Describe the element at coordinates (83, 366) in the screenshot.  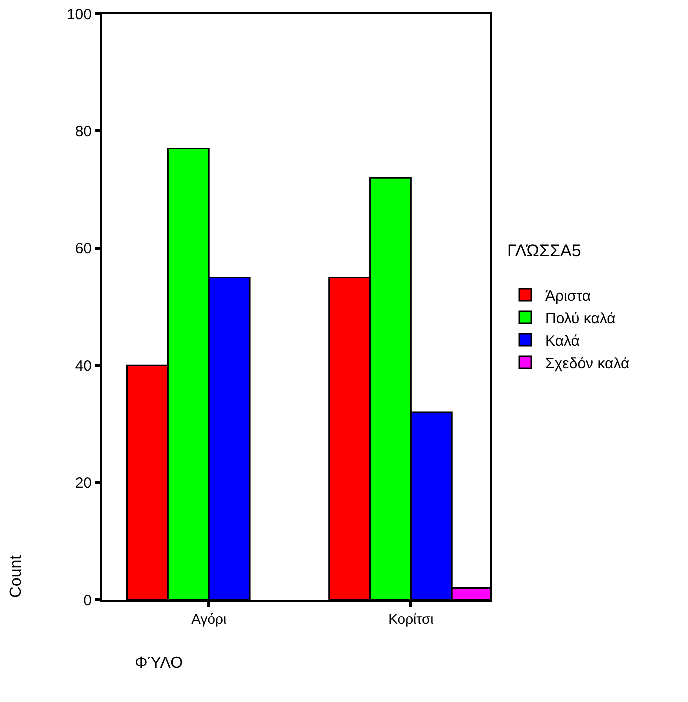
I see `y-tick-label: 40` at that location.